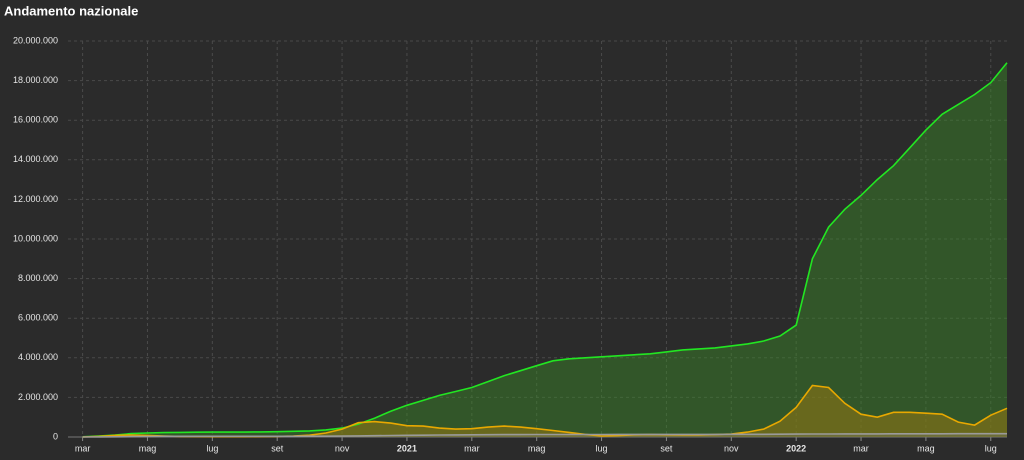 The width and height of the screenshot is (1024, 460). Describe the element at coordinates (38, 357) in the screenshot. I see `y-tick-label: 4.000.000` at that location.